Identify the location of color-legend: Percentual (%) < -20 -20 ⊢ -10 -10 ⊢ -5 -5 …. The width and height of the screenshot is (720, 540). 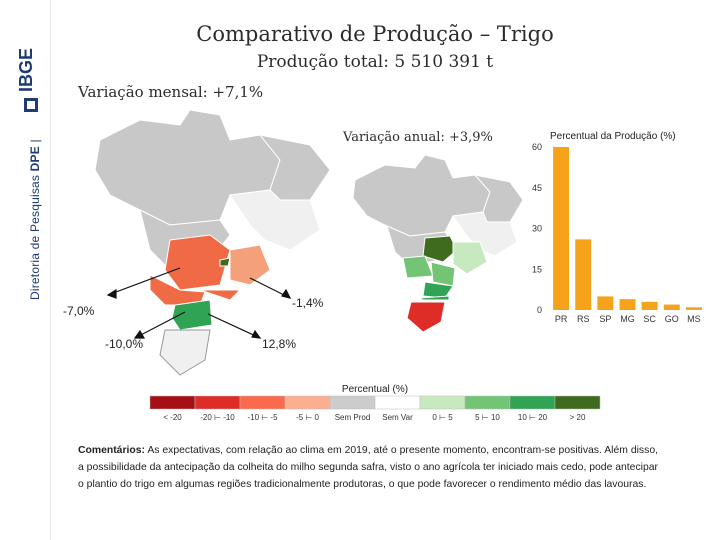
(375, 403).